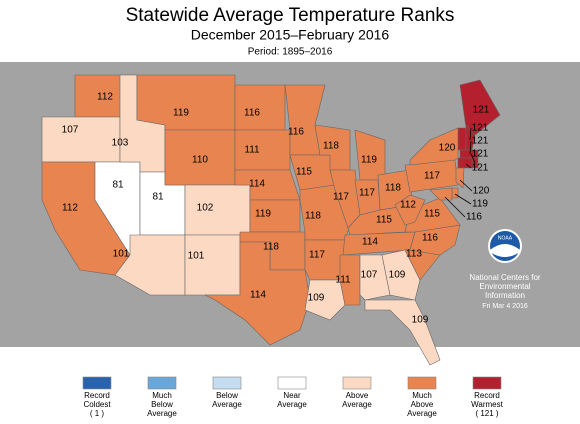 The image size is (580, 424). I want to click on legend-label: ( 1 ), so click(97, 413).